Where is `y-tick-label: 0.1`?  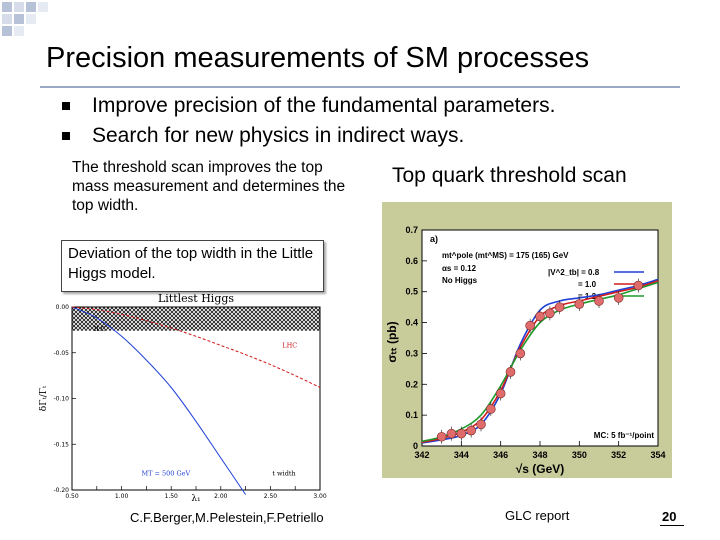 y-tick-label: 0.1 is located at coordinates (411, 415).